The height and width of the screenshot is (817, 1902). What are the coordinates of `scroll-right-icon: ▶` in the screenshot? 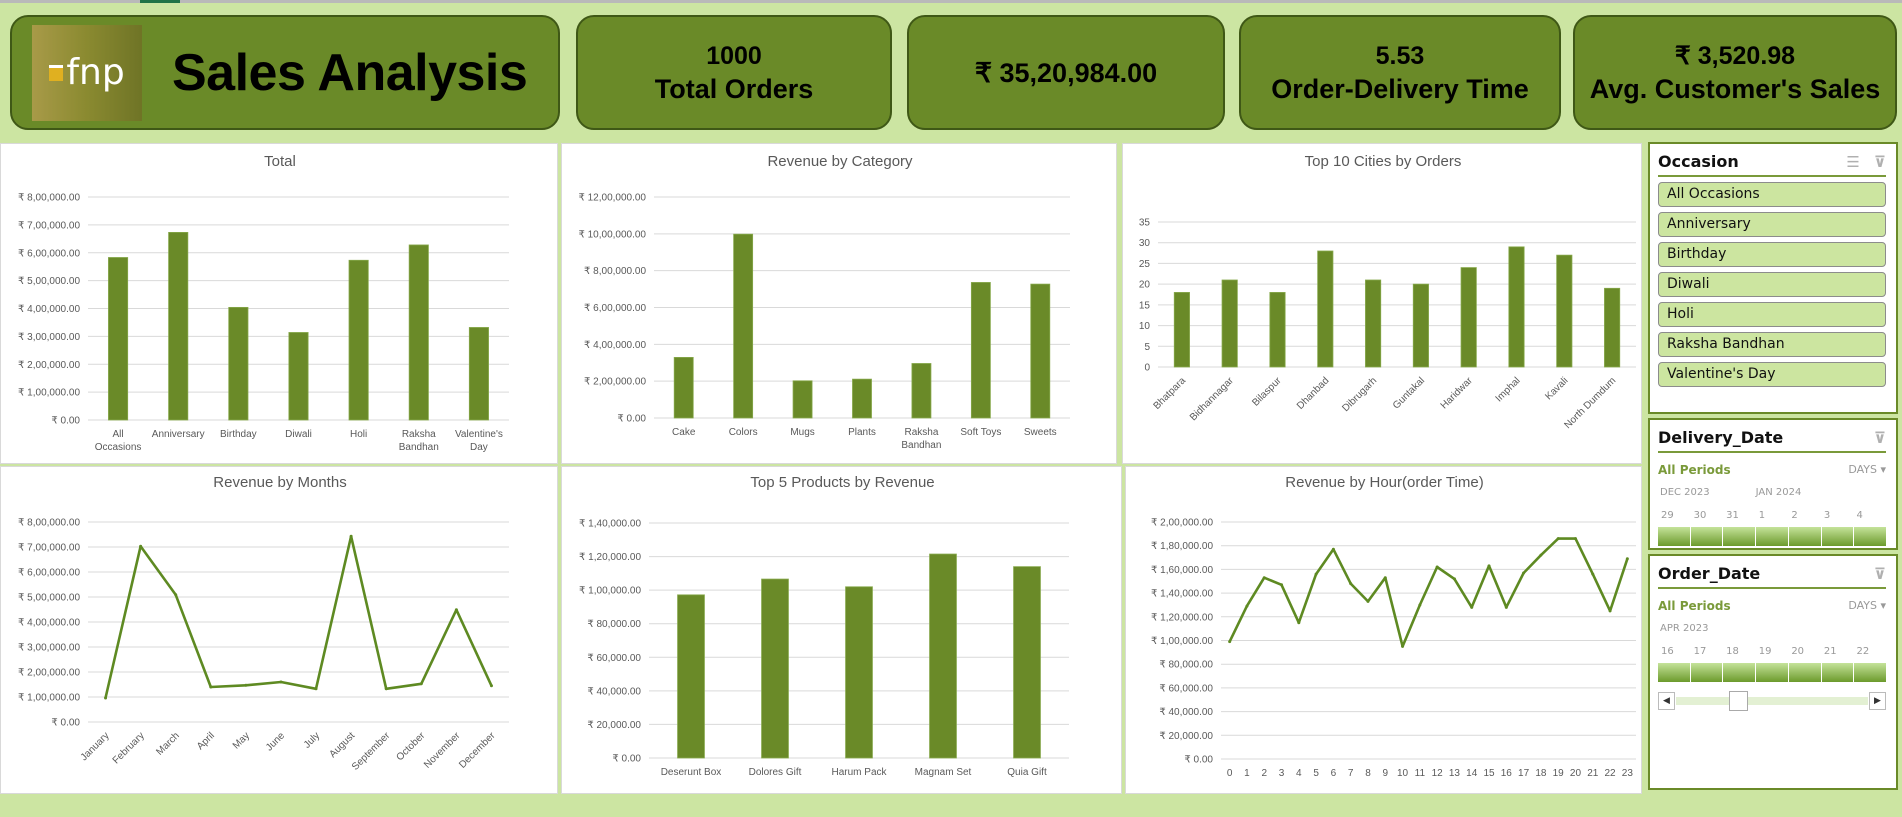 It's located at (1877, 701).